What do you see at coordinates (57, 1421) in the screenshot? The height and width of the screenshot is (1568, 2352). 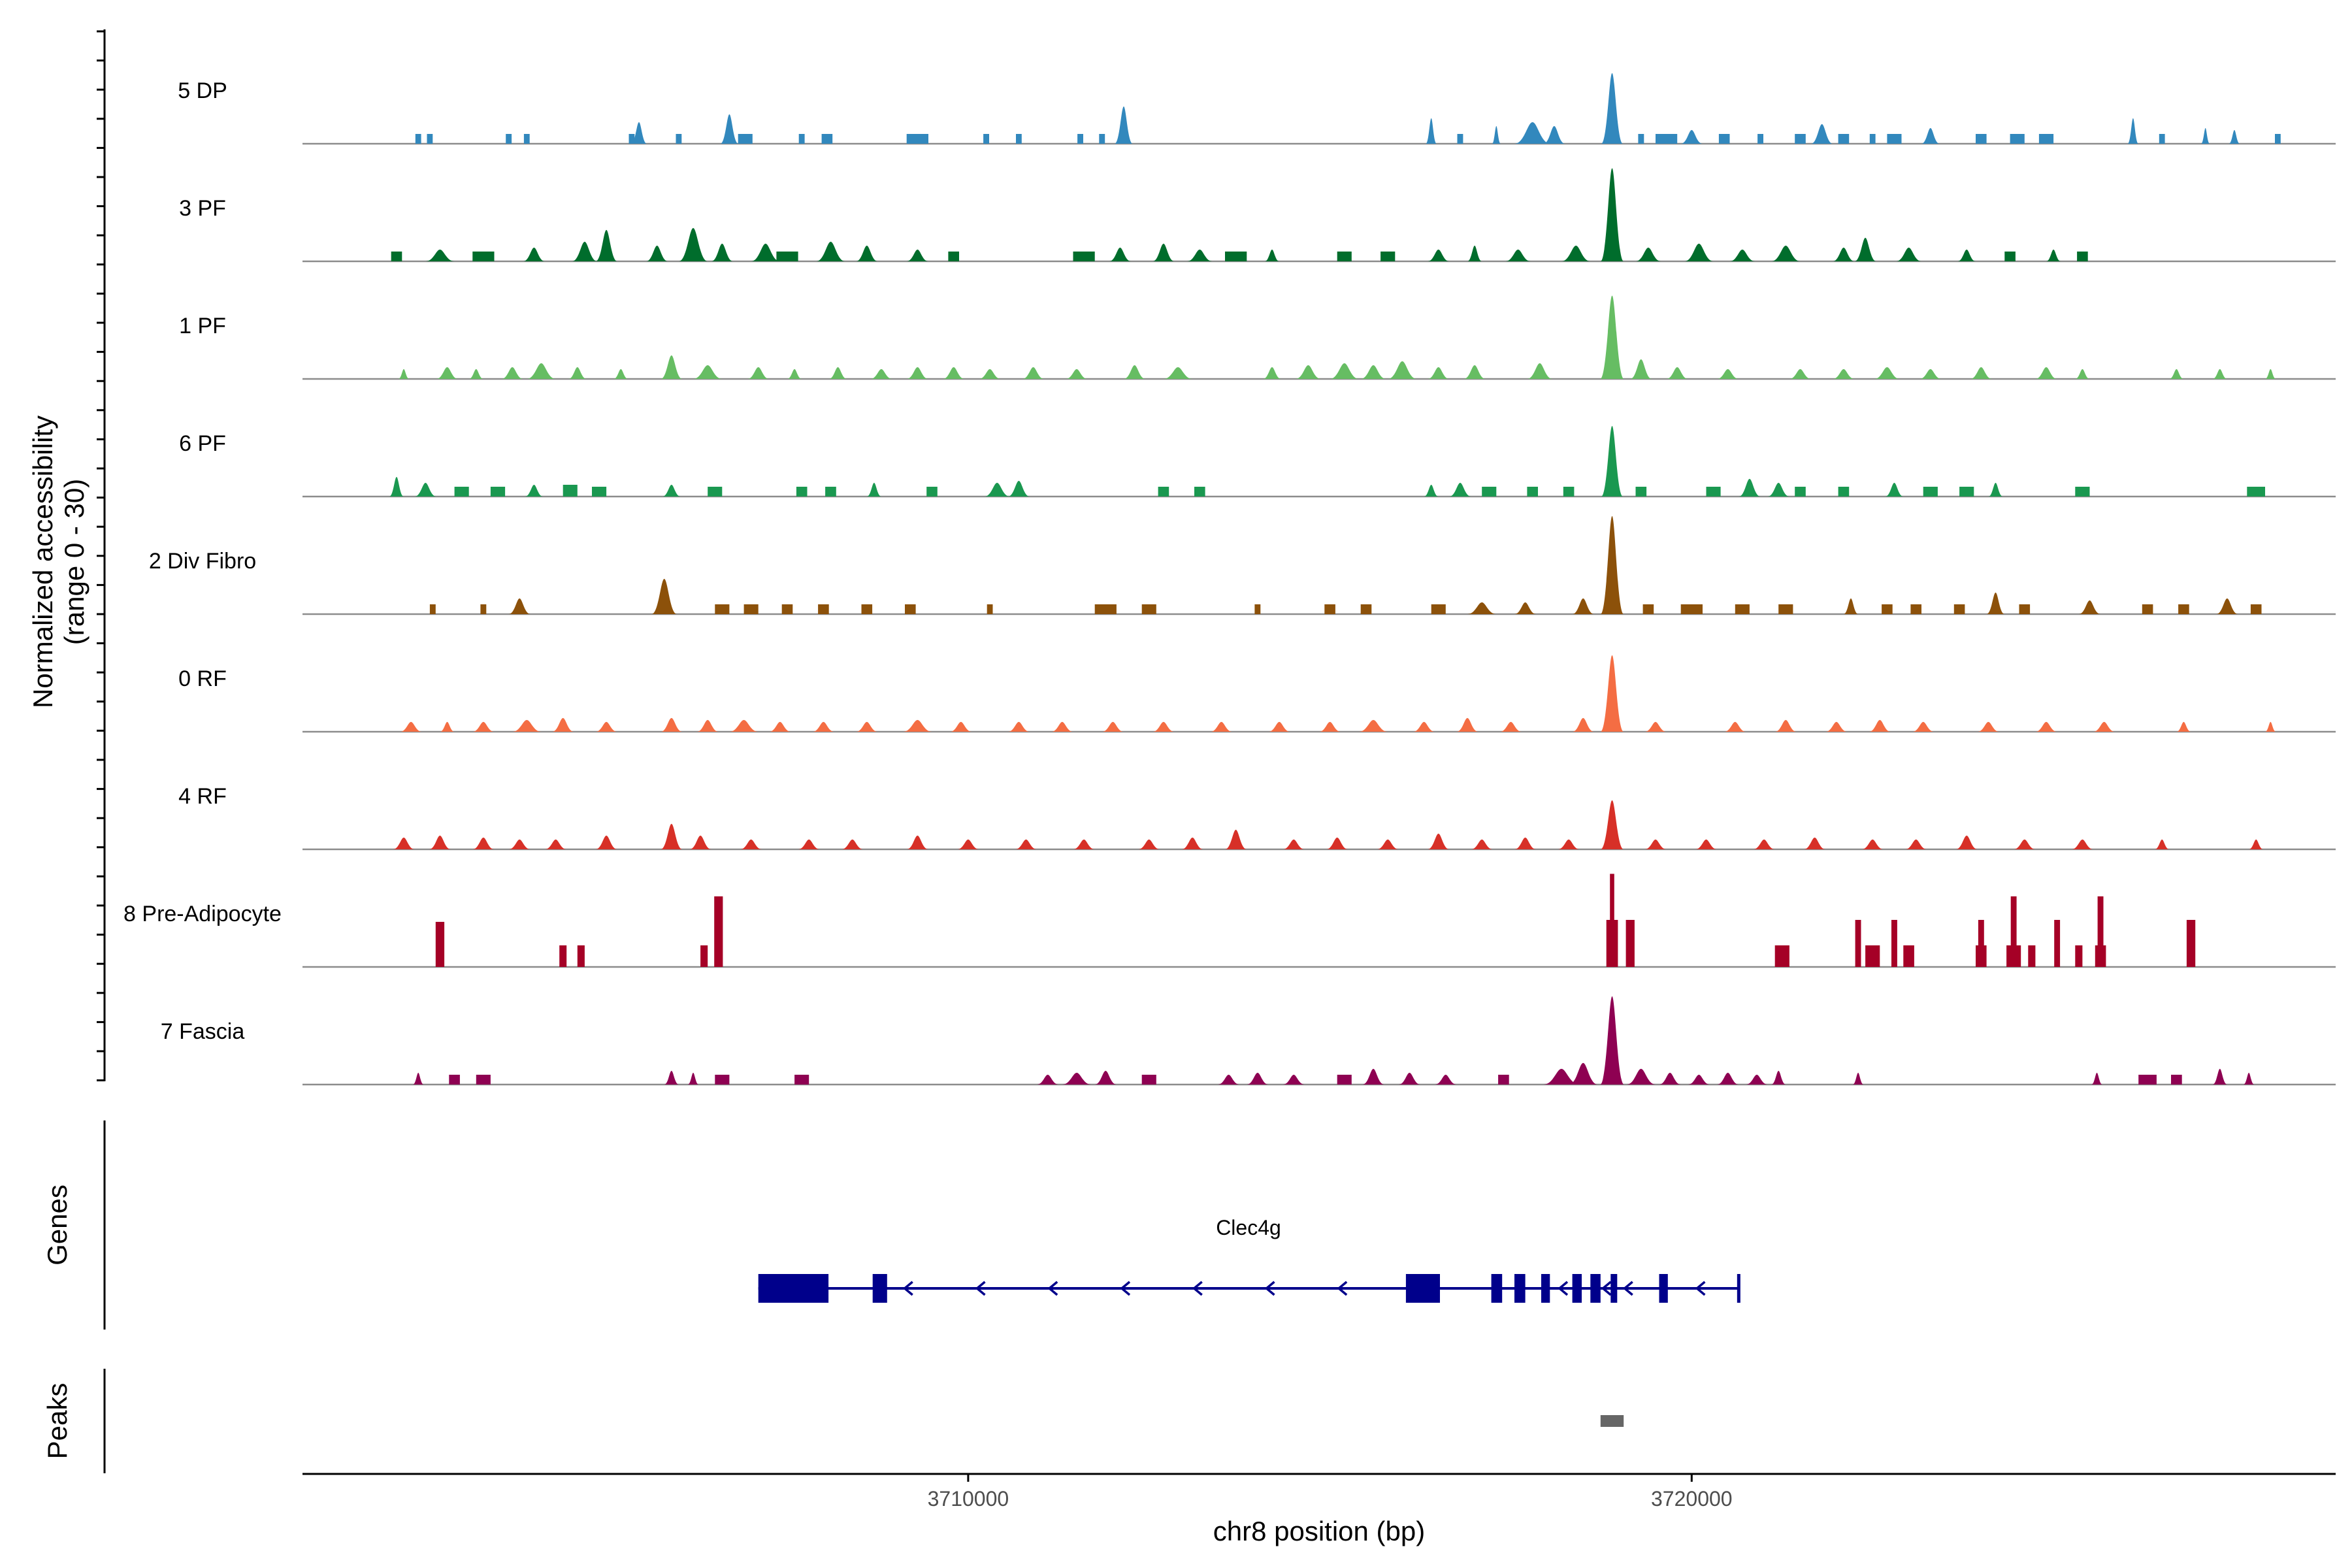 I see `peaks-axis-label: Peaks` at bounding box center [57, 1421].